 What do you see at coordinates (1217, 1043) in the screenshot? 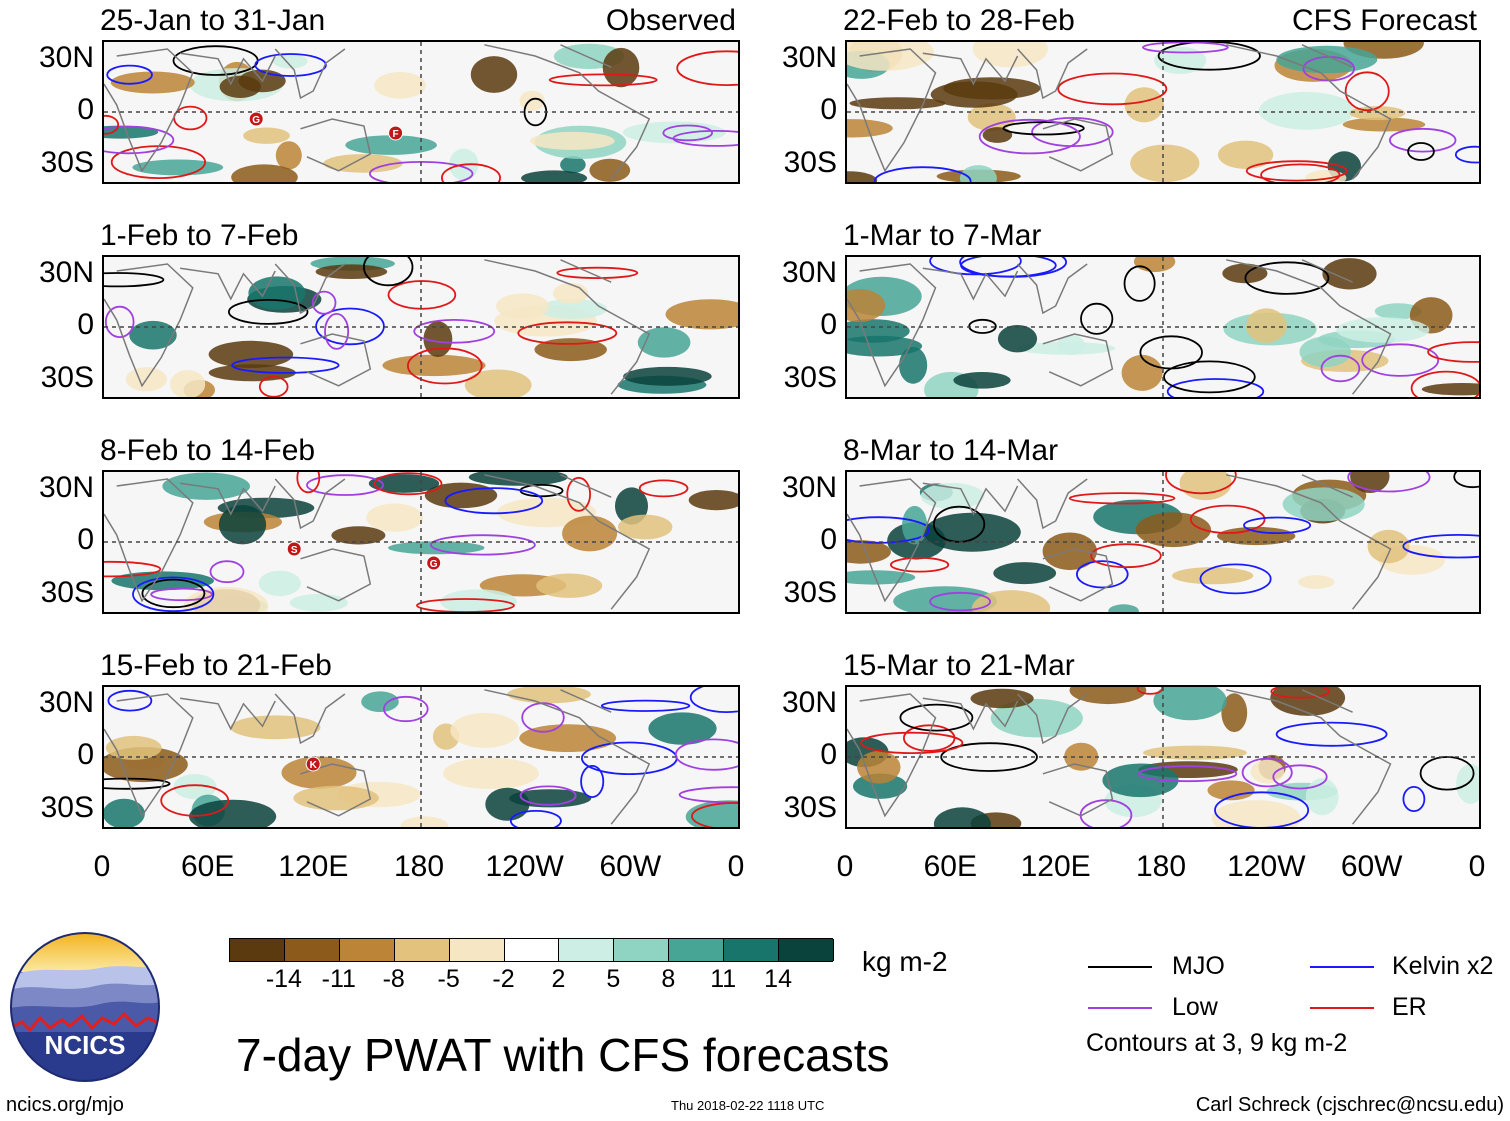
I see `legend-note: Contours at 3, 9 kg m-2` at bounding box center [1217, 1043].